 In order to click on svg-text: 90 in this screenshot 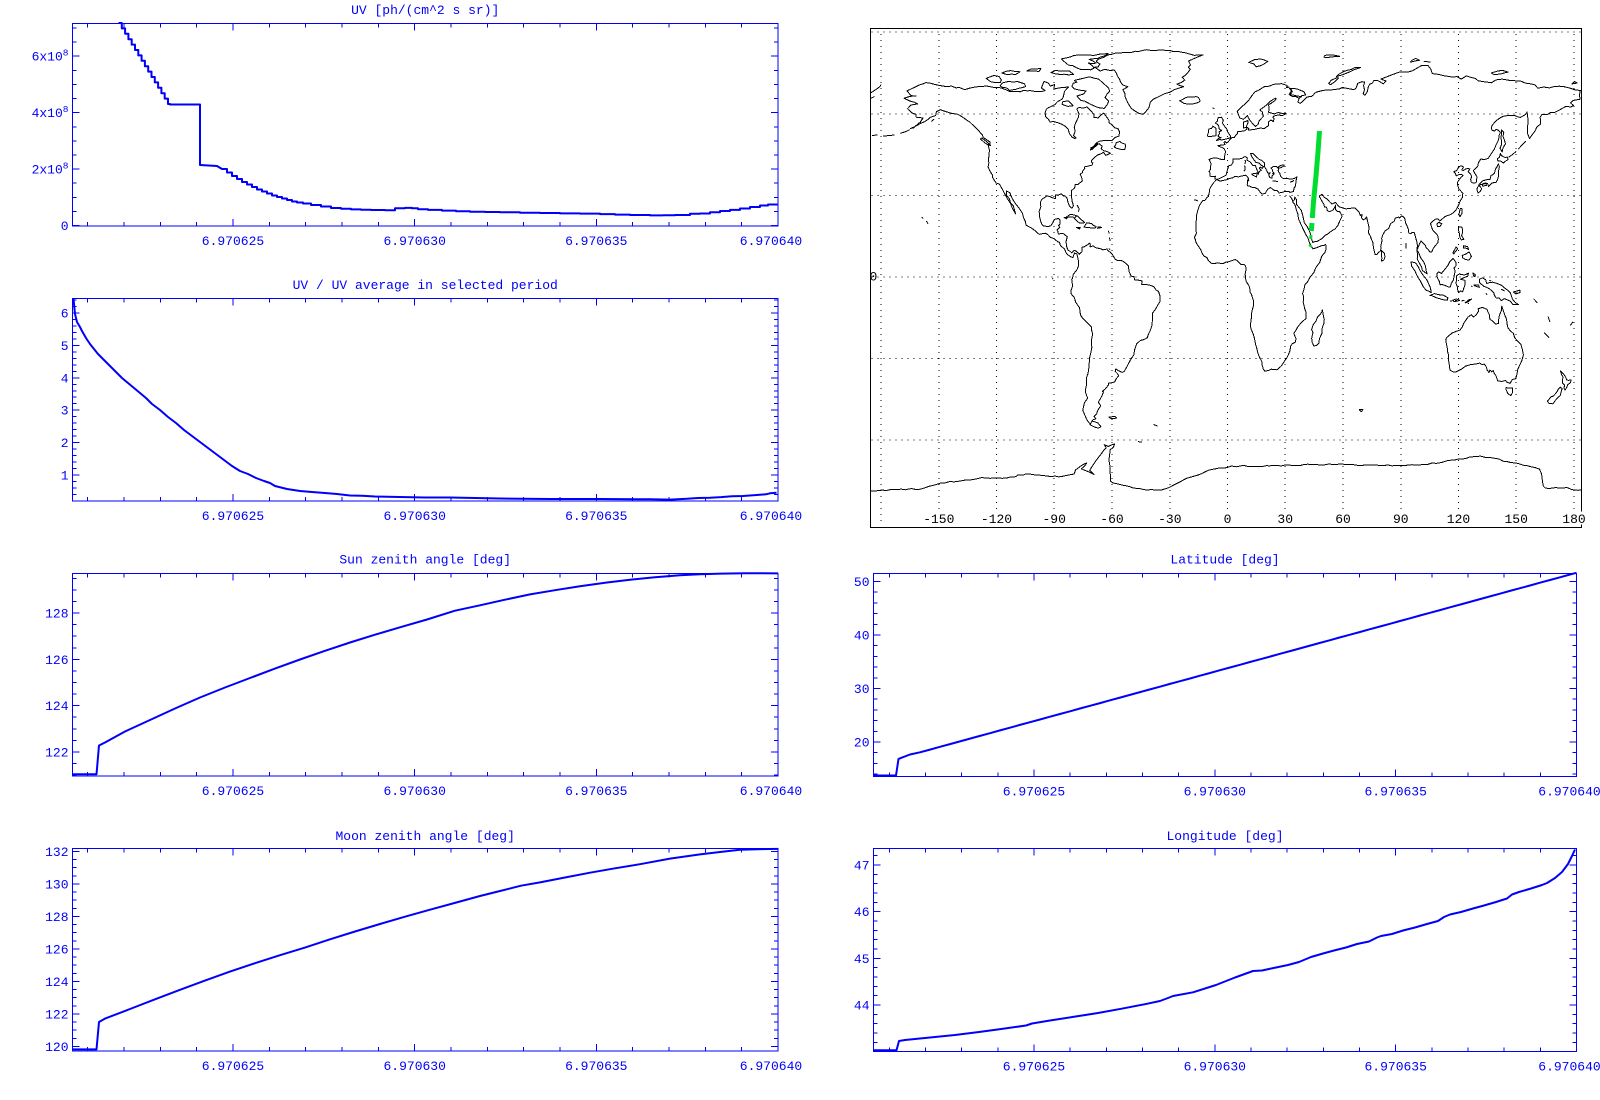, I will do `click(1401, 519)`.